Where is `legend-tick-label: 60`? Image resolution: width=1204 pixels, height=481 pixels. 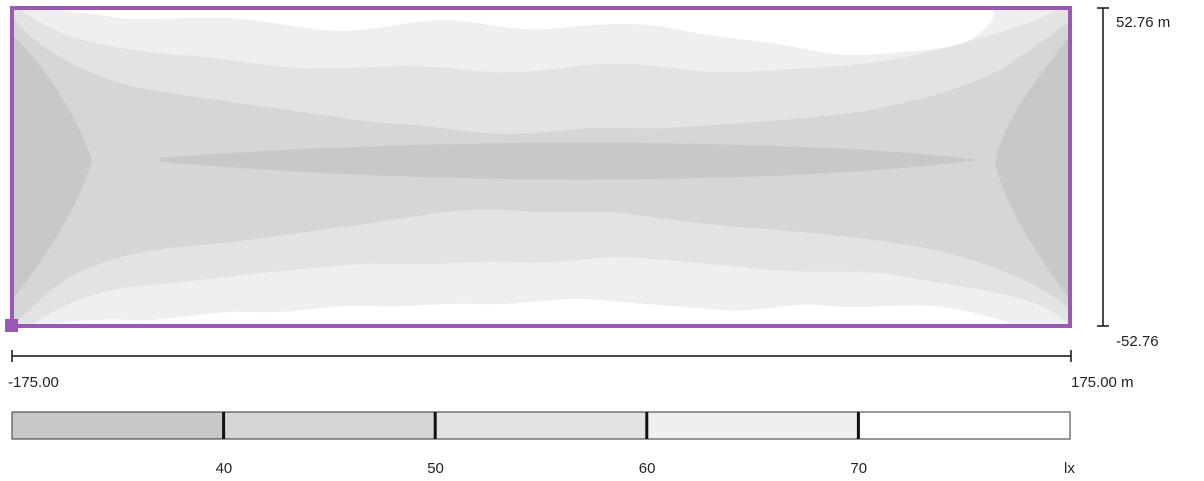 legend-tick-label: 60 is located at coordinates (647, 468).